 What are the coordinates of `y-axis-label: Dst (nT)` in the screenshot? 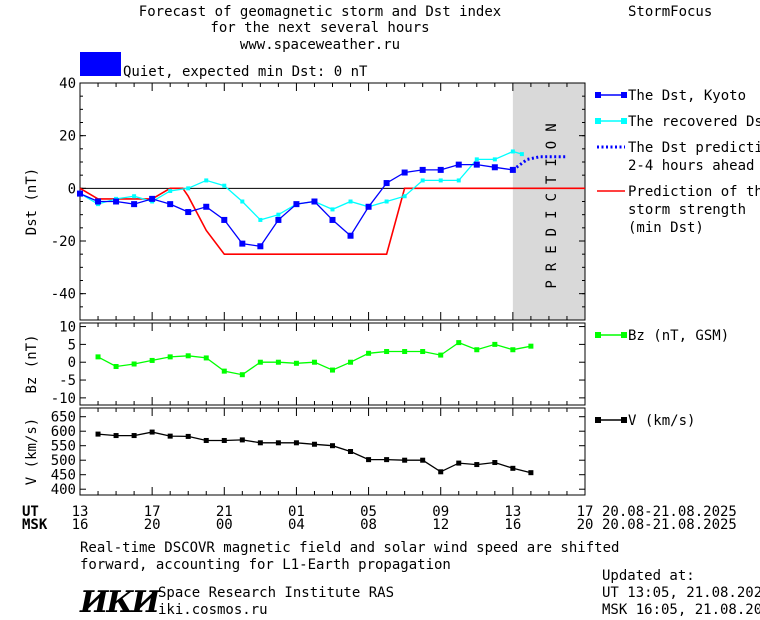 It's located at (32, 201).